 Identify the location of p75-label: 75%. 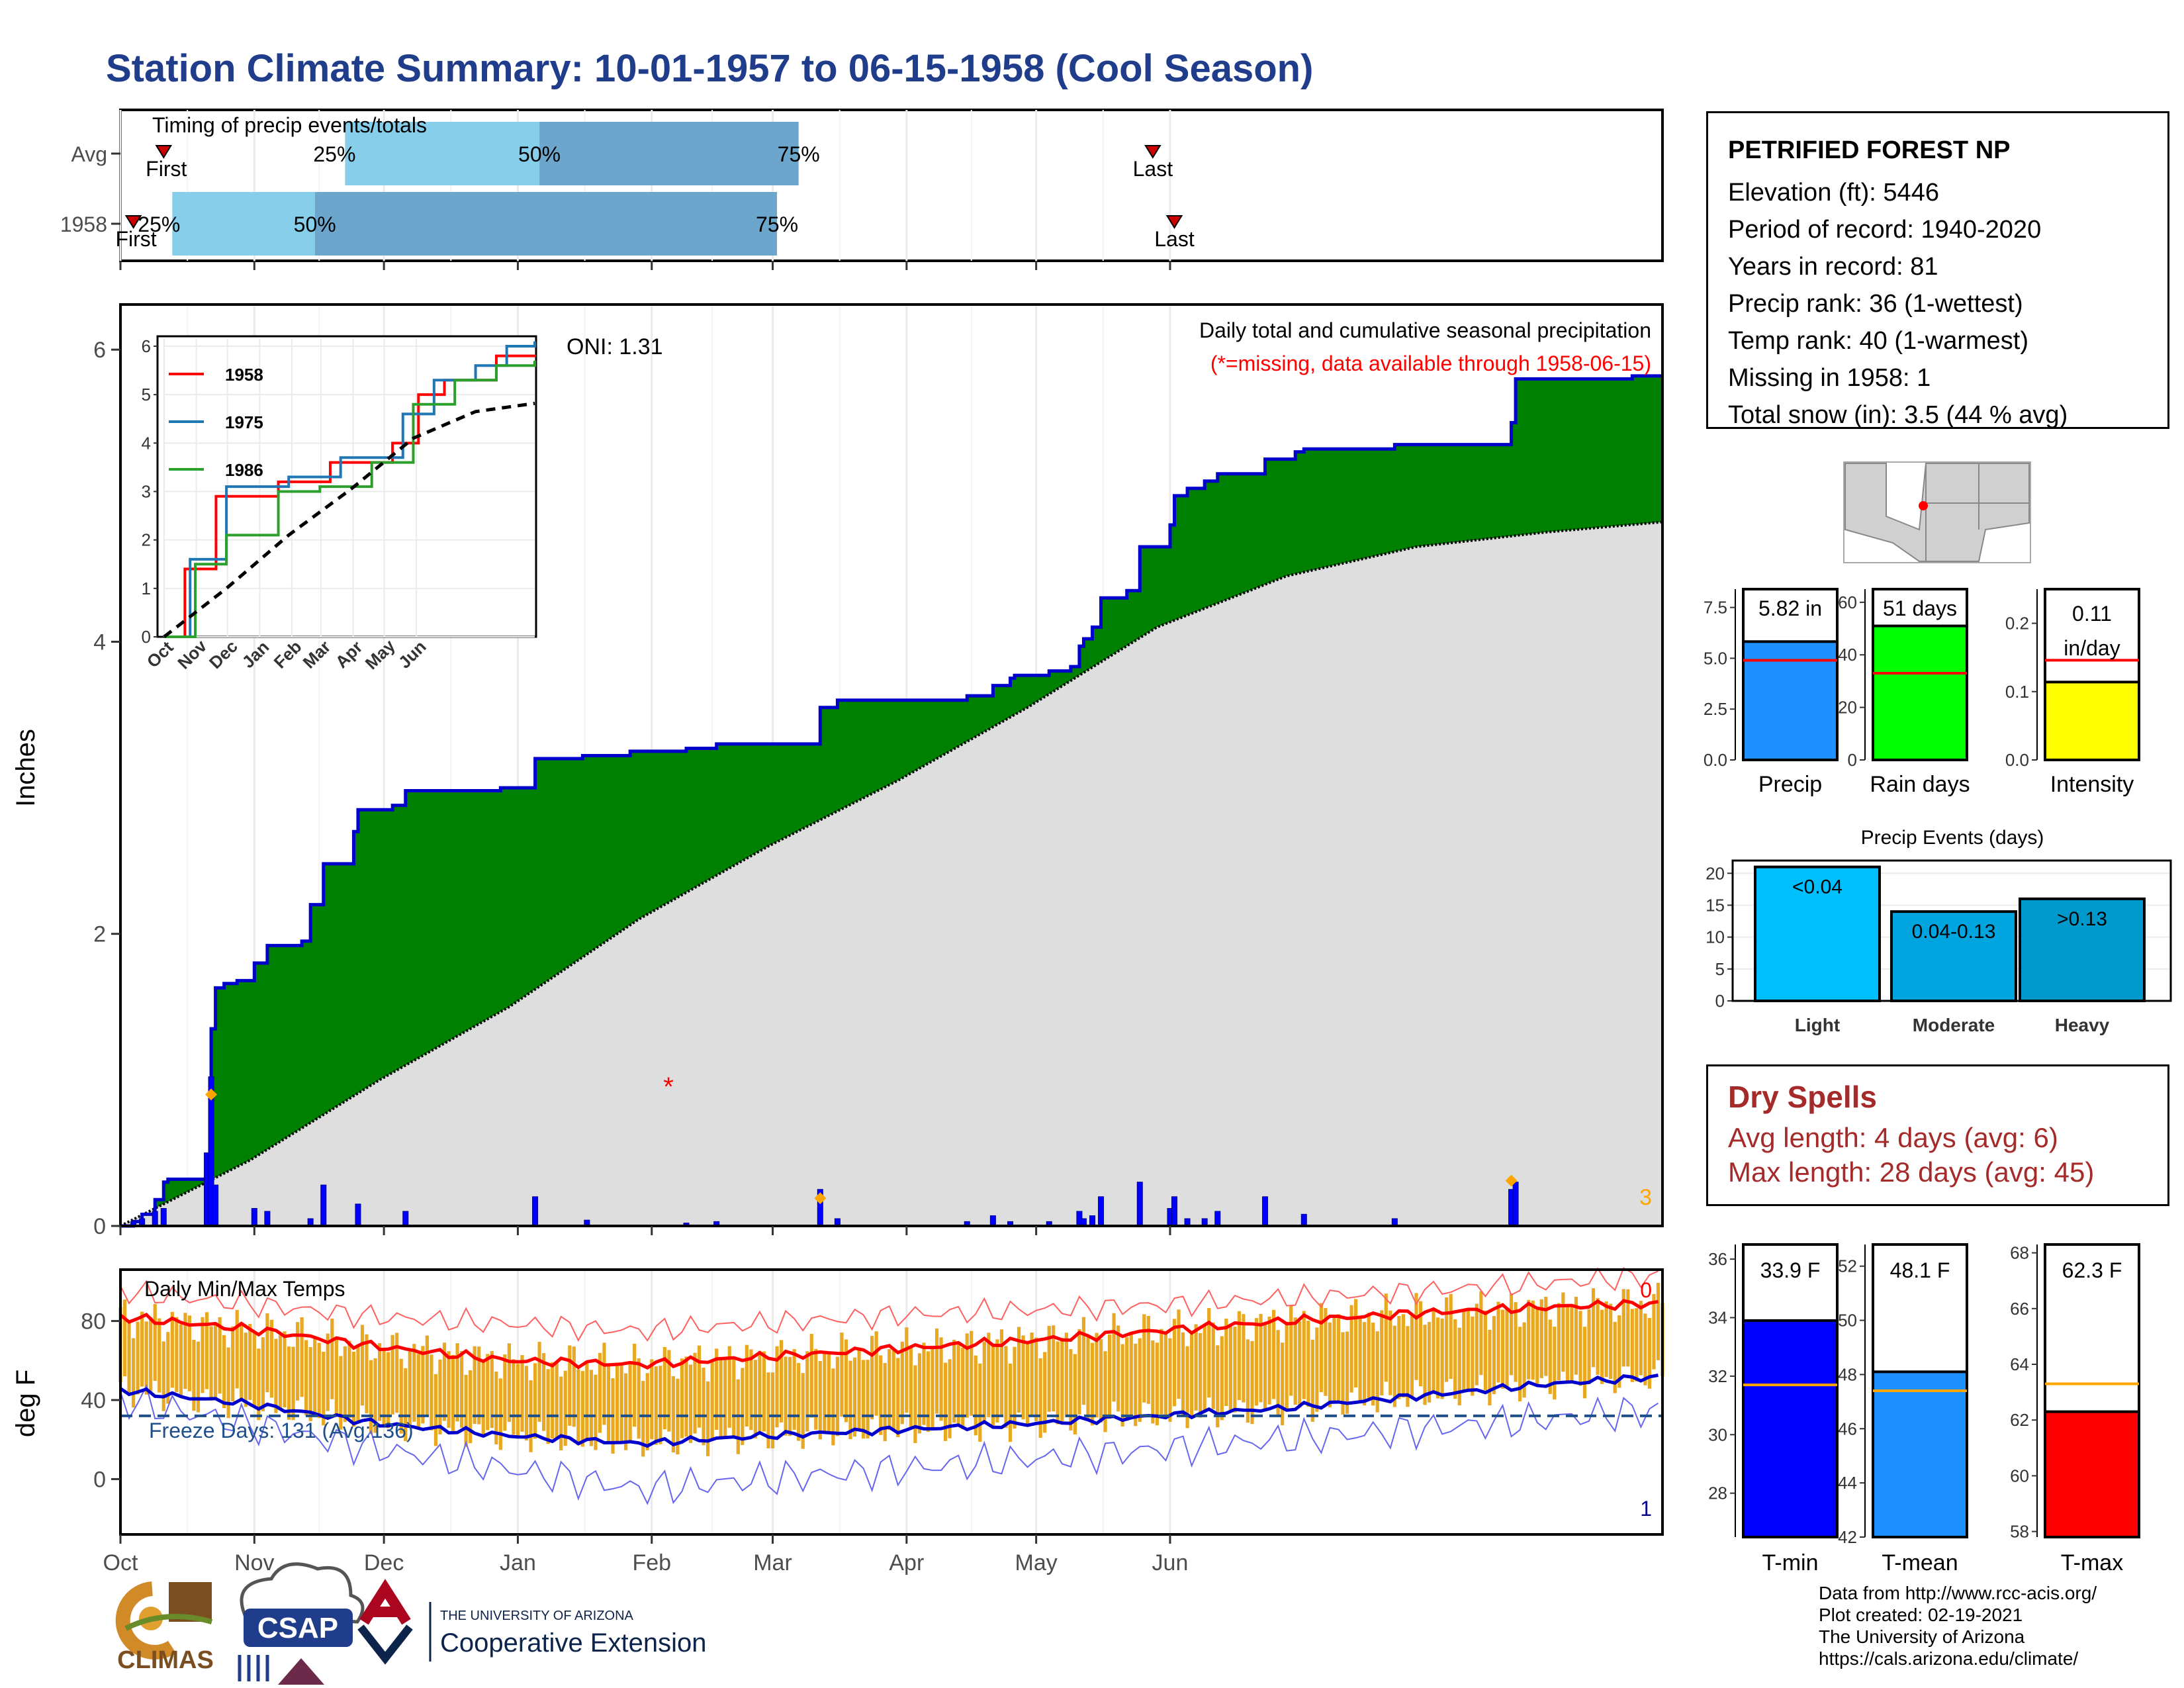
(777, 224).